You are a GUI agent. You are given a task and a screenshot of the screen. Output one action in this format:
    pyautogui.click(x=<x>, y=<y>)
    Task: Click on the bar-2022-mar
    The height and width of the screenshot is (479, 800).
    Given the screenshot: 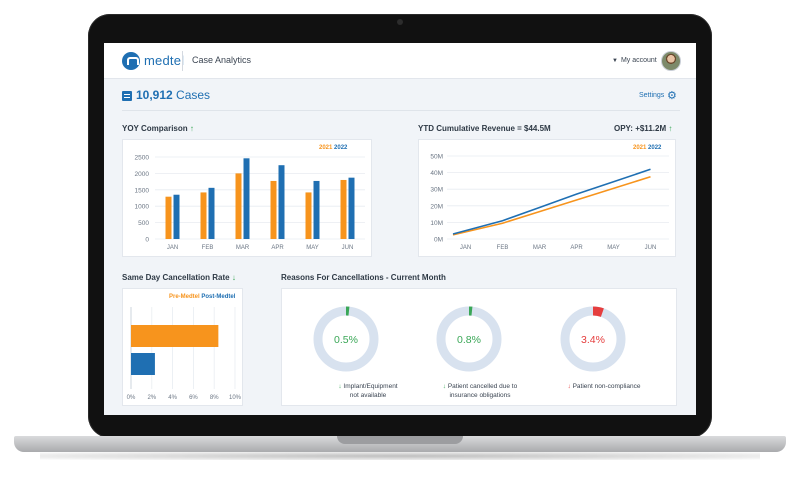 What is the action you would take?
    pyautogui.click(x=246, y=198)
    